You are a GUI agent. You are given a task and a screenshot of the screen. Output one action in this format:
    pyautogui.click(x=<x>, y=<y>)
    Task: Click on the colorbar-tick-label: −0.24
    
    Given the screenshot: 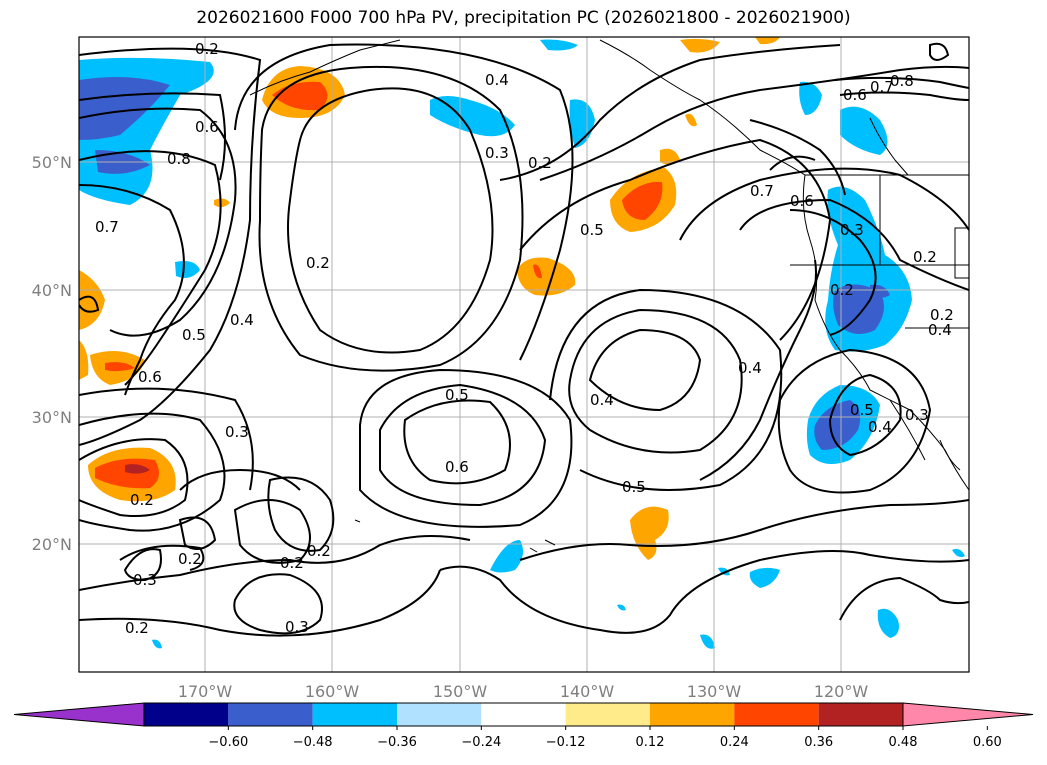 What is the action you would take?
    pyautogui.click(x=481, y=742)
    